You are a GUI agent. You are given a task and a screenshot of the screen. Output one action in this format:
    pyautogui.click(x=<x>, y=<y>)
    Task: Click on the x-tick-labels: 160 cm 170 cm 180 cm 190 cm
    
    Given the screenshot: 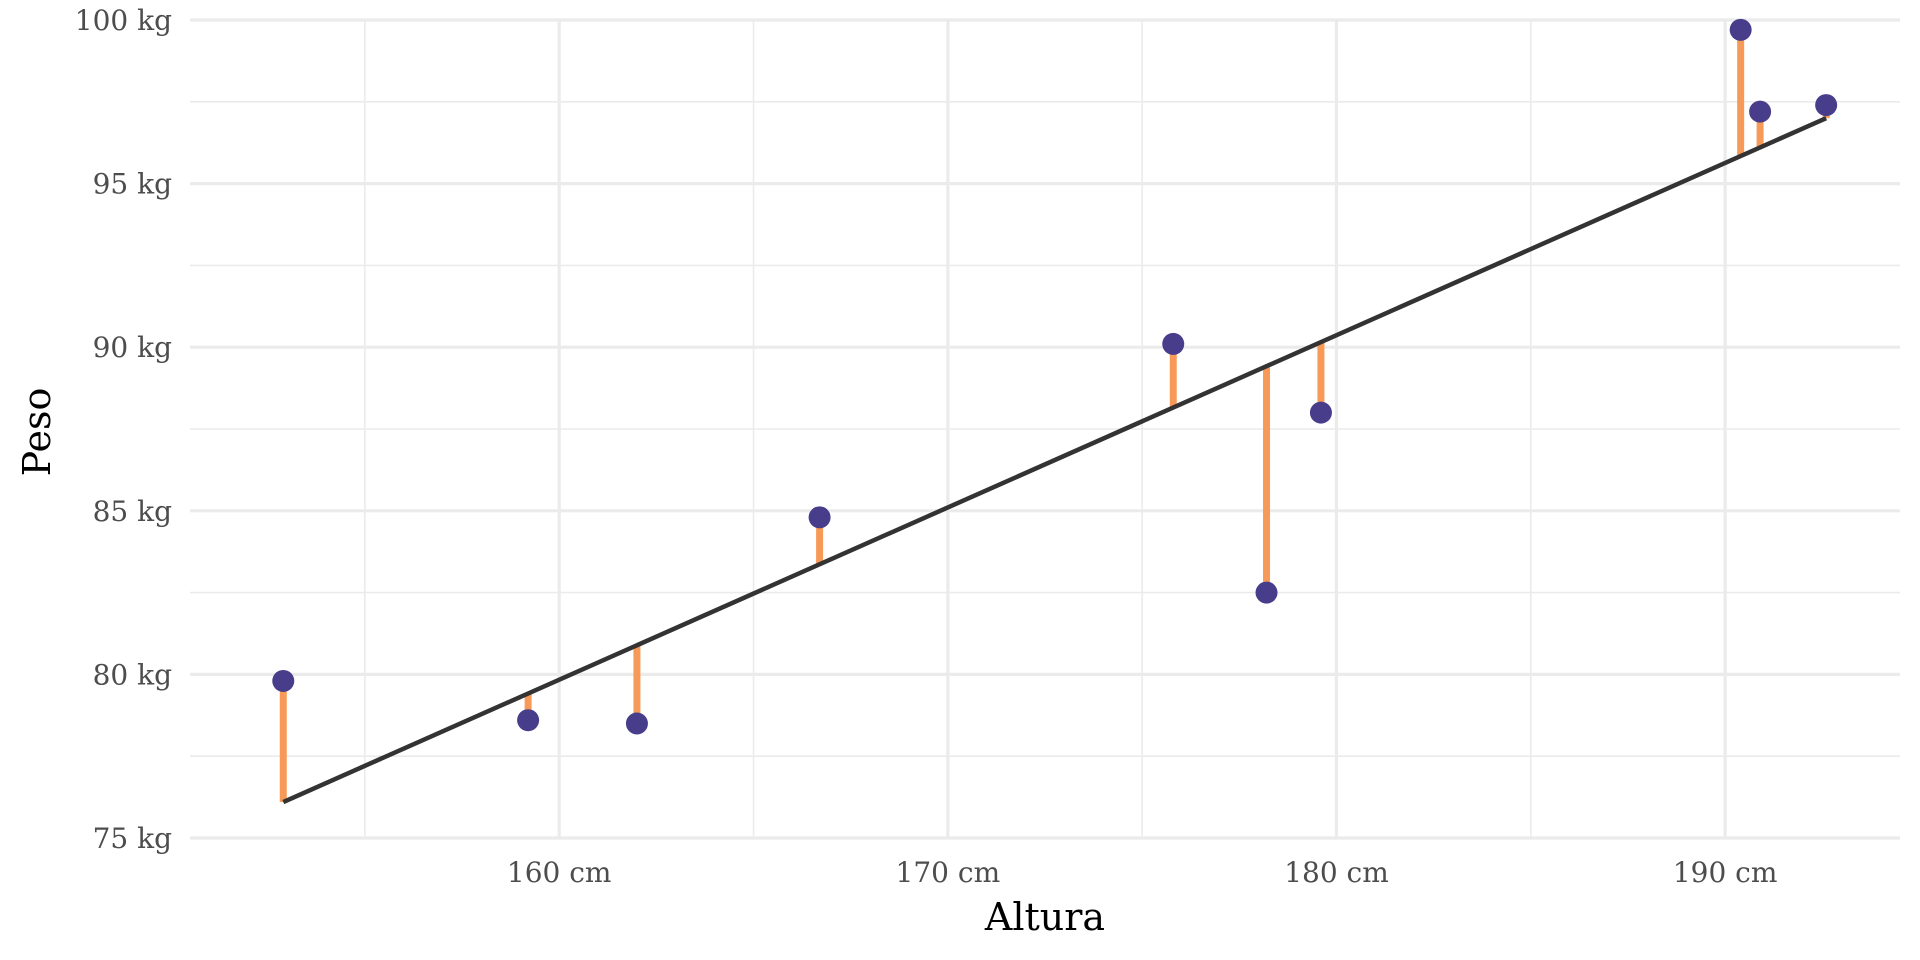 What is the action you would take?
    pyautogui.click(x=1142, y=872)
    